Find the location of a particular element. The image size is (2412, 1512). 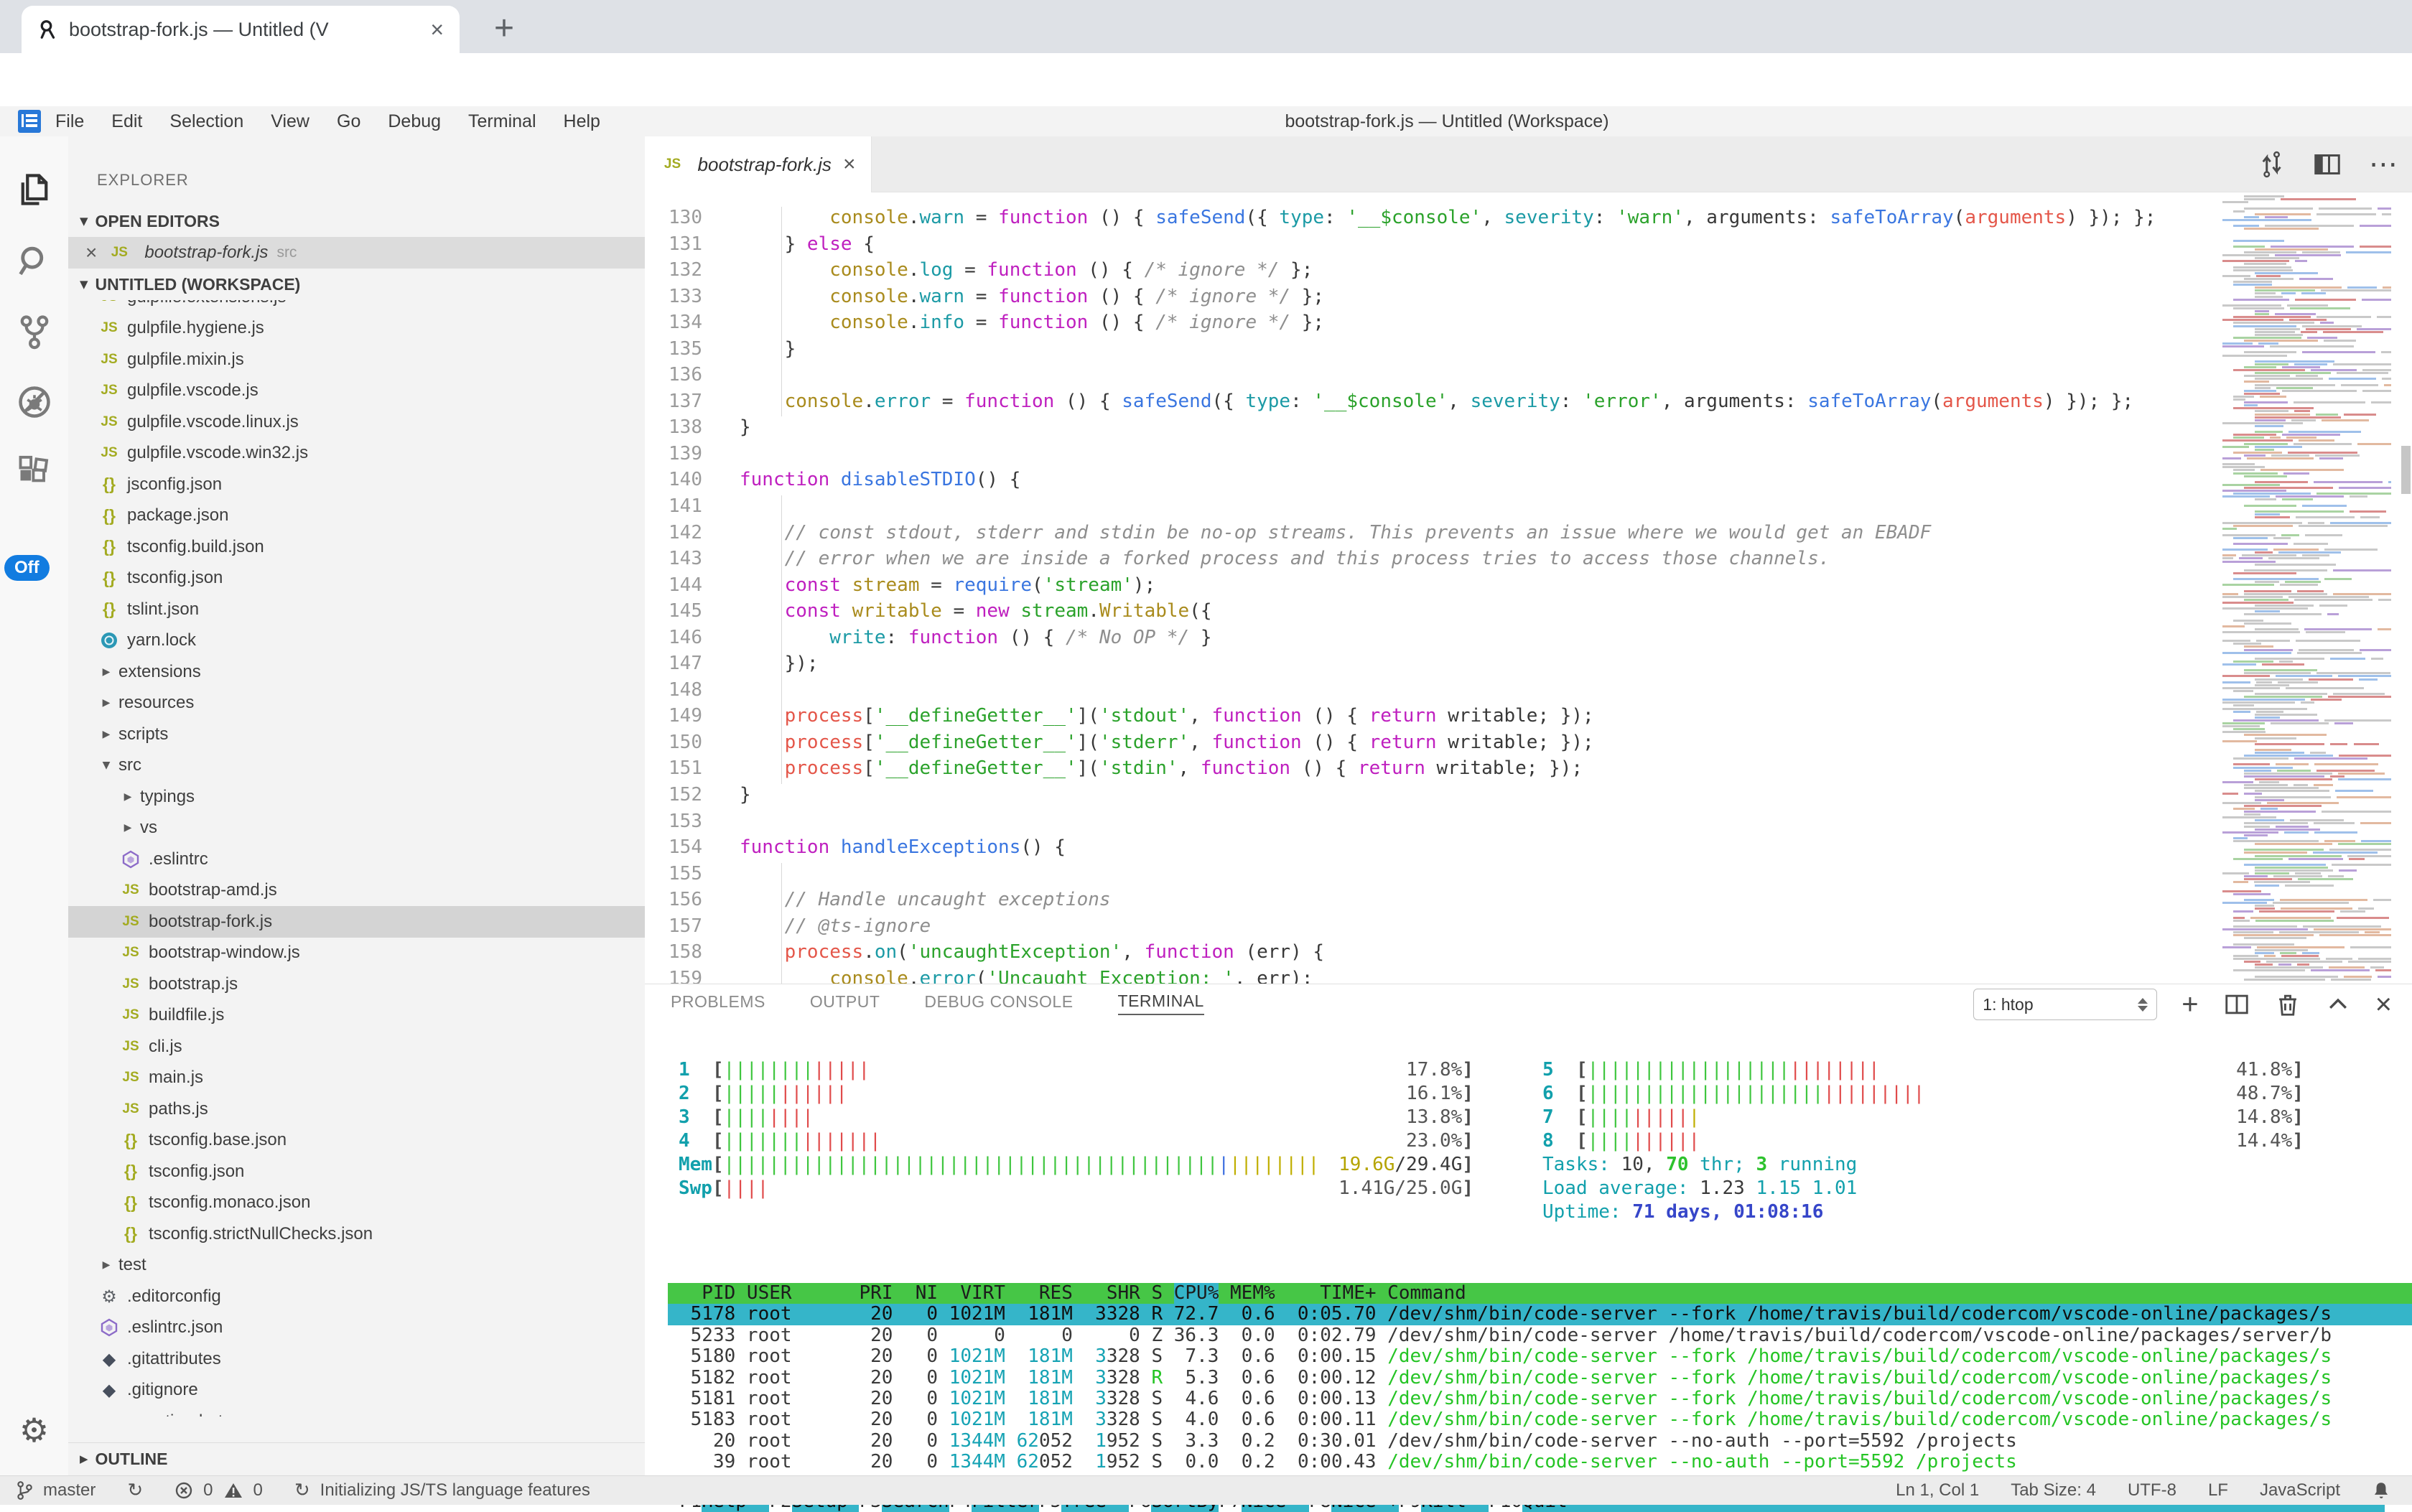

explorer-icon is located at coordinates (34, 189).